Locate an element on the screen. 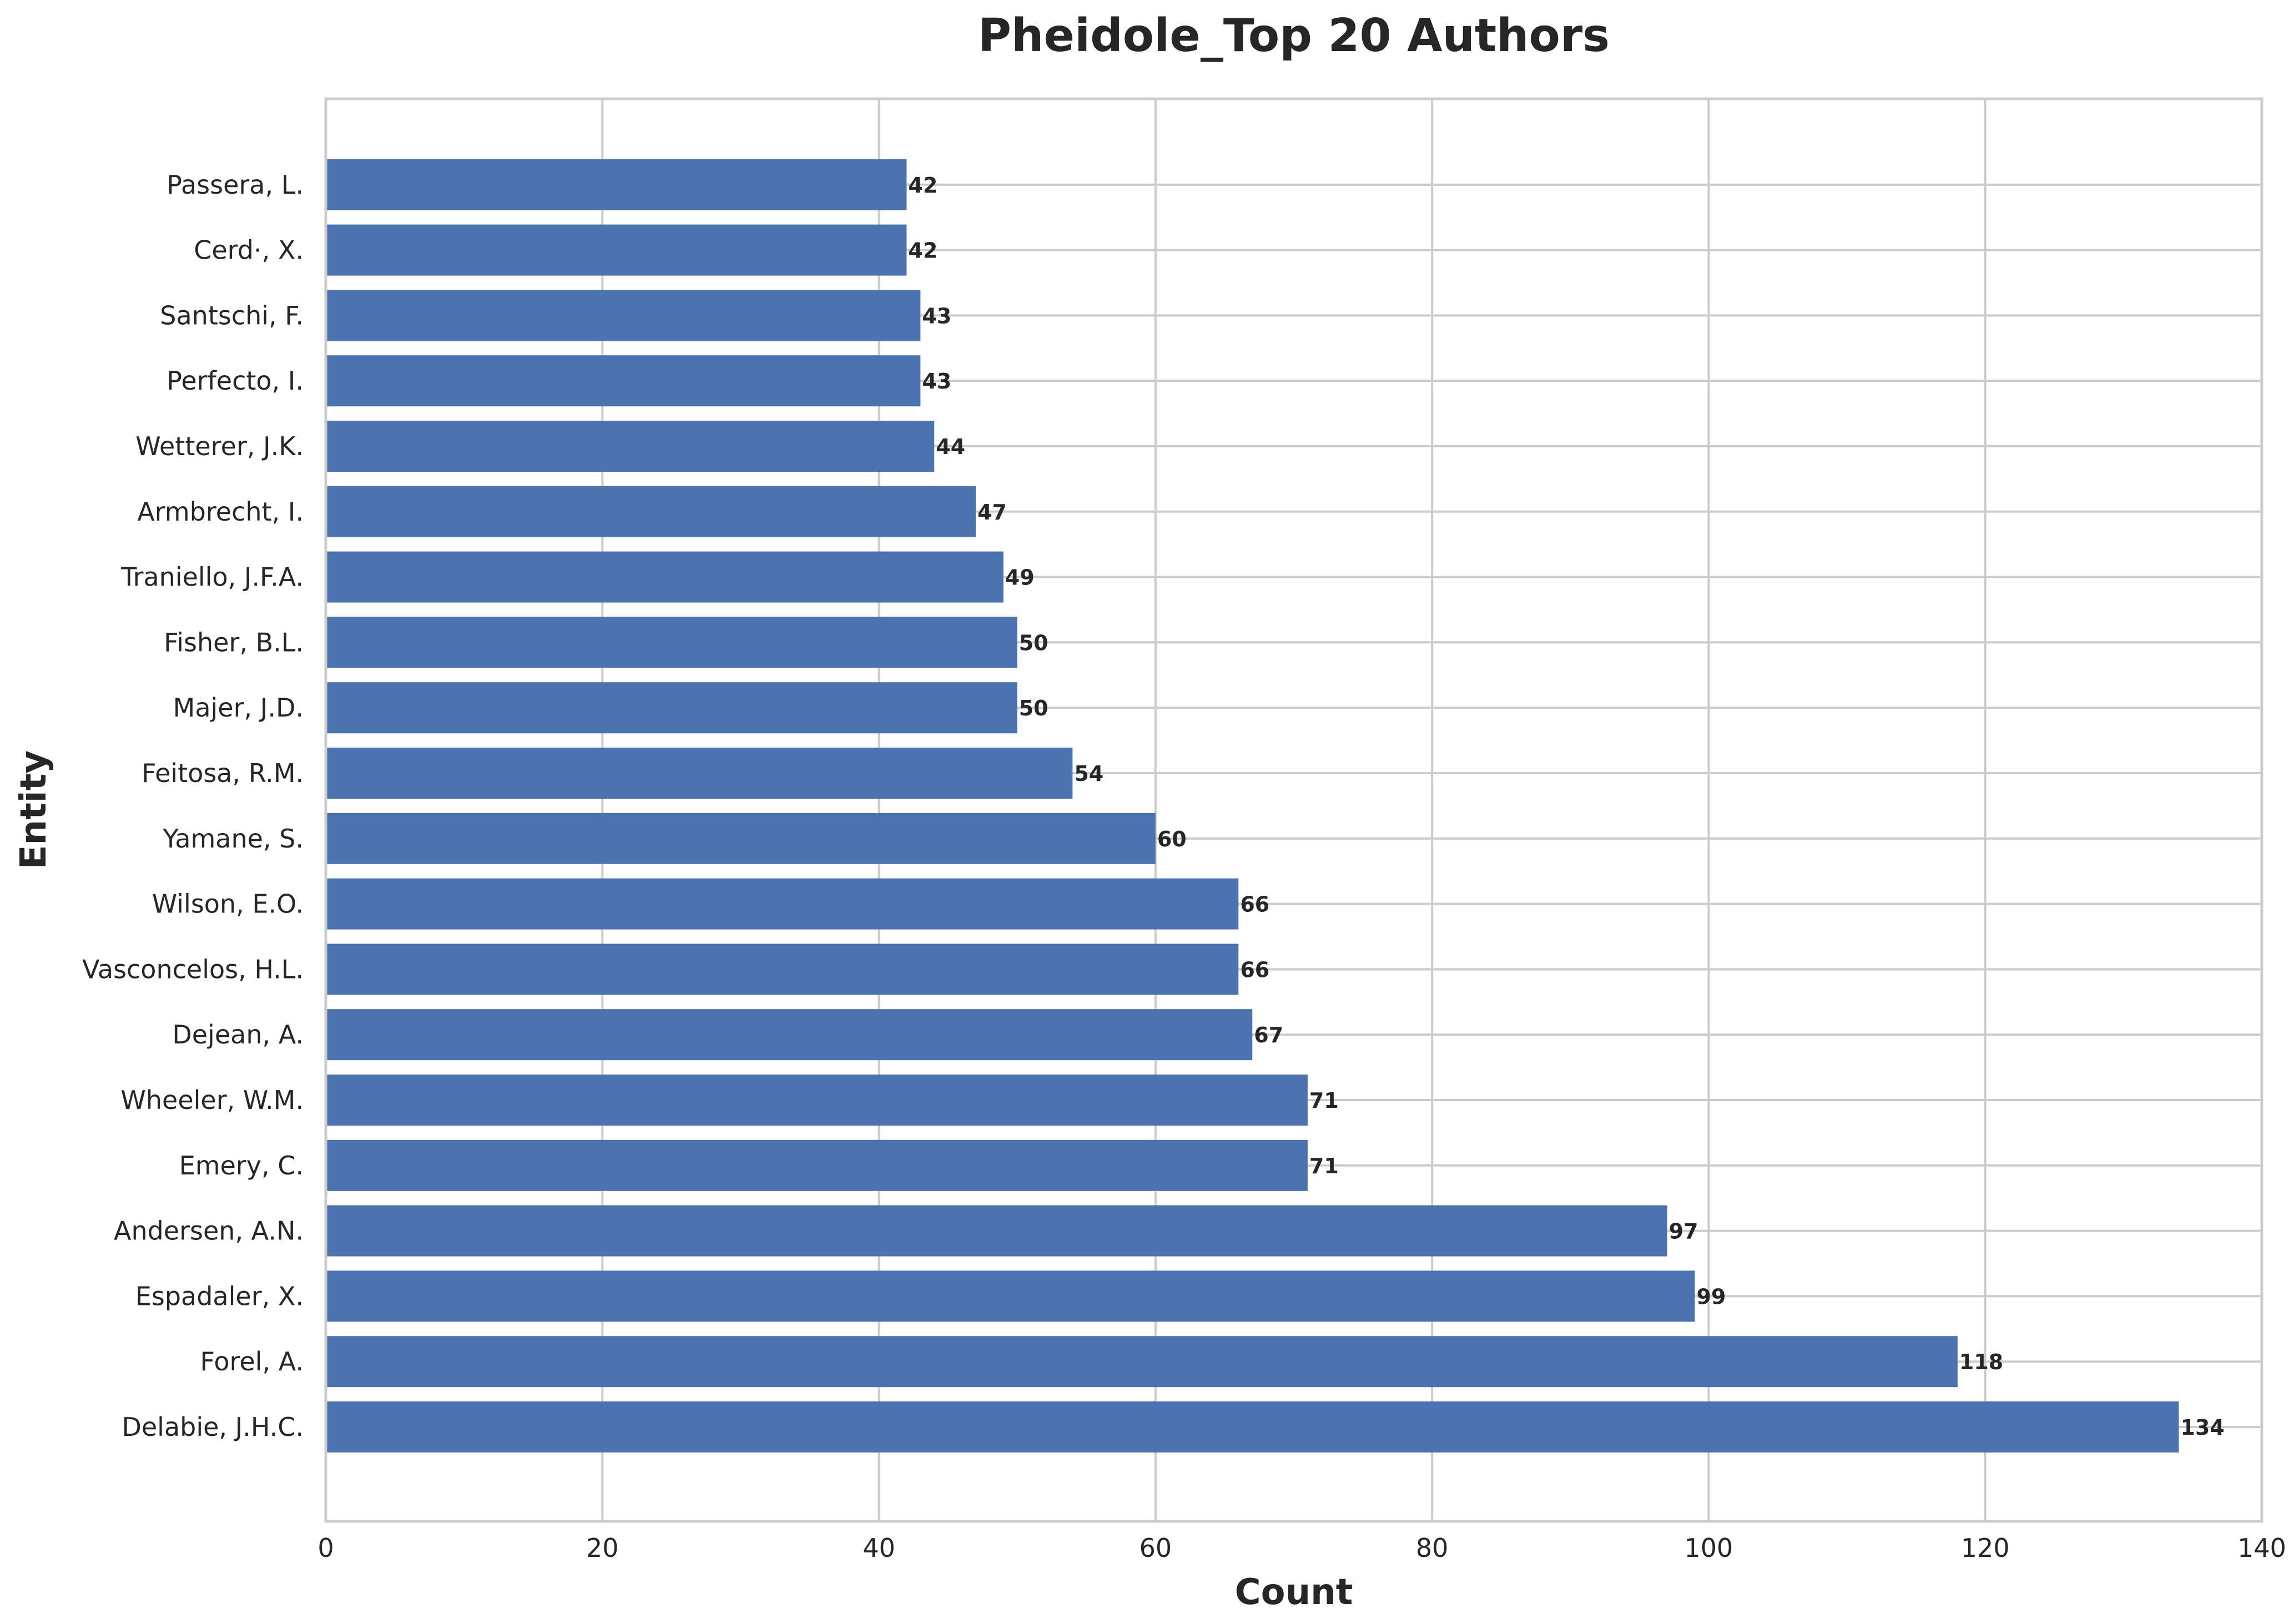 The height and width of the screenshot is (1624, 2289). bar-value-label: 60 is located at coordinates (1172, 839).